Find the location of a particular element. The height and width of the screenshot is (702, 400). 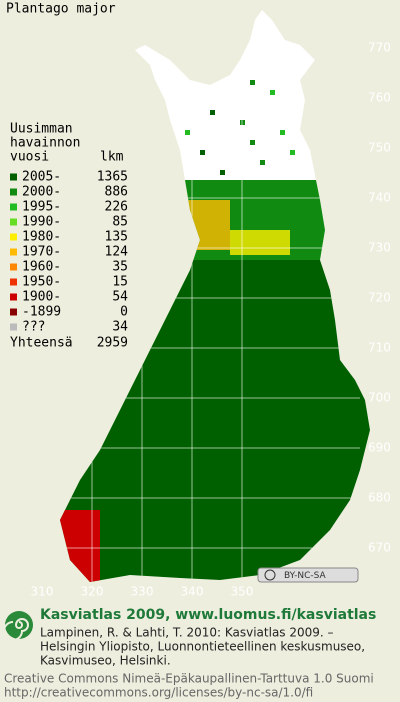

cc-badge is located at coordinates (308, 575).